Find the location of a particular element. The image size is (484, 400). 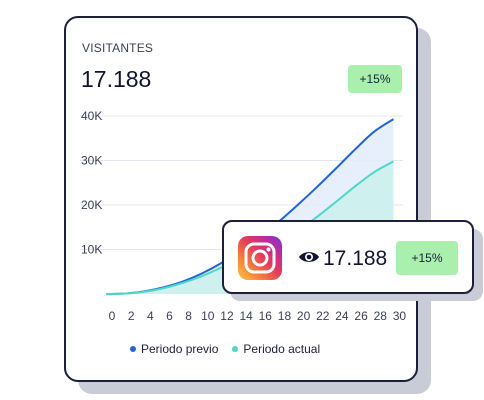

y-tick-label: 30K is located at coordinates (91, 161).